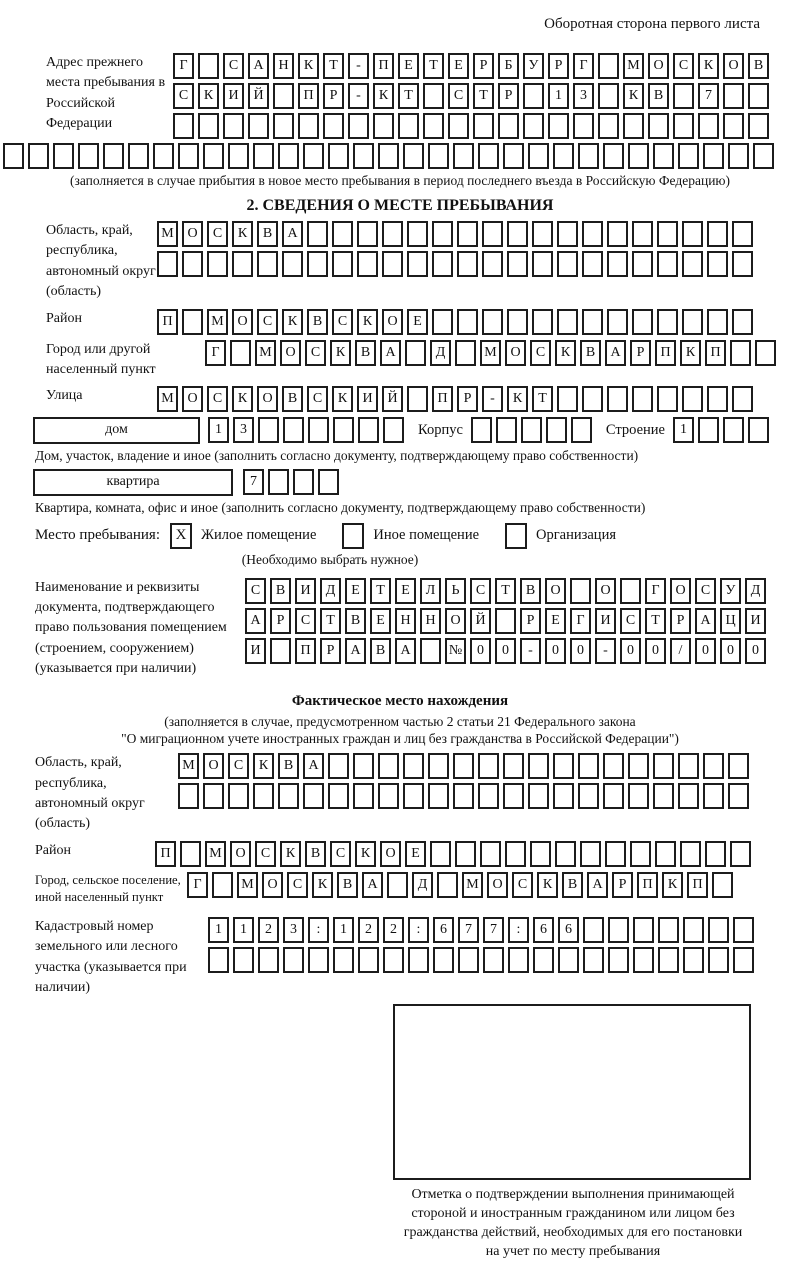  I want to click on form-cell: И, so click(255, 650).